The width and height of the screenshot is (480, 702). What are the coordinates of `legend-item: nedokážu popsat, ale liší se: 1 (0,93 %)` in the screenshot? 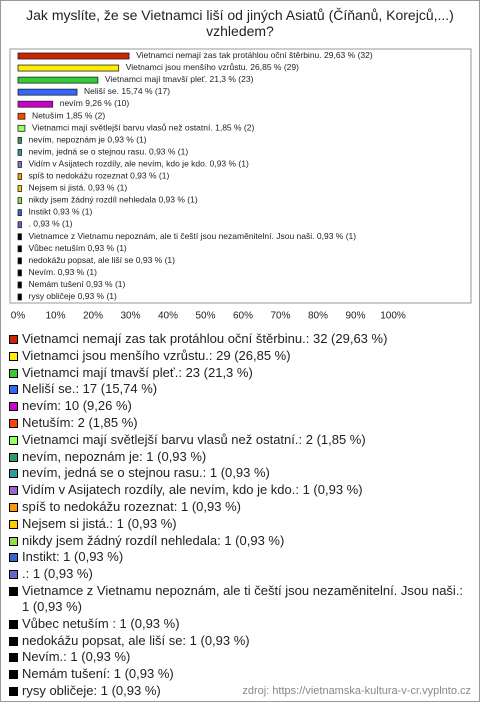 It's located at (240, 641).